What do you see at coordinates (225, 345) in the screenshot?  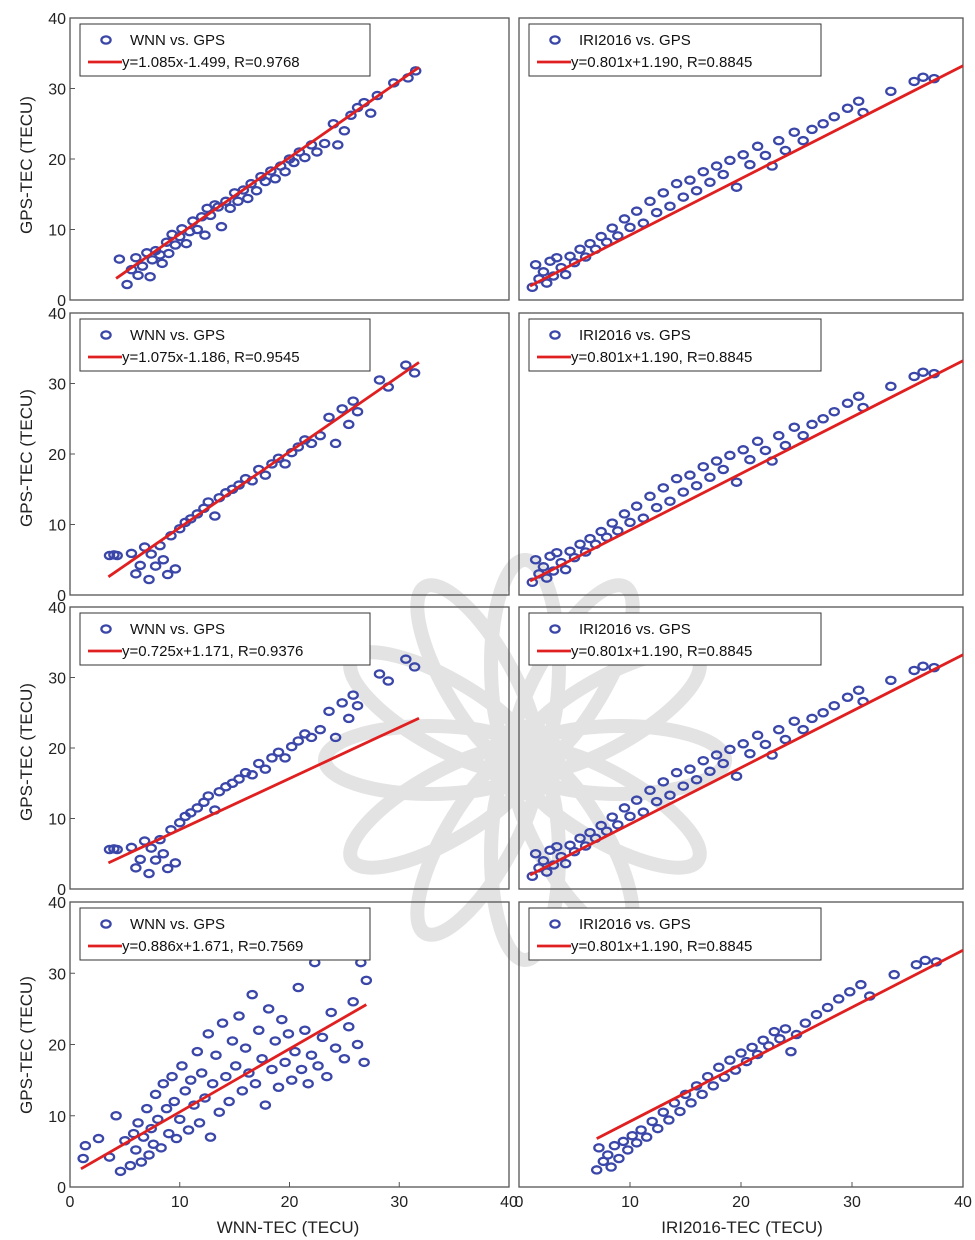 I see `legend: WNN vs. GPS y=1.075x-1.186, R=0.9545` at bounding box center [225, 345].